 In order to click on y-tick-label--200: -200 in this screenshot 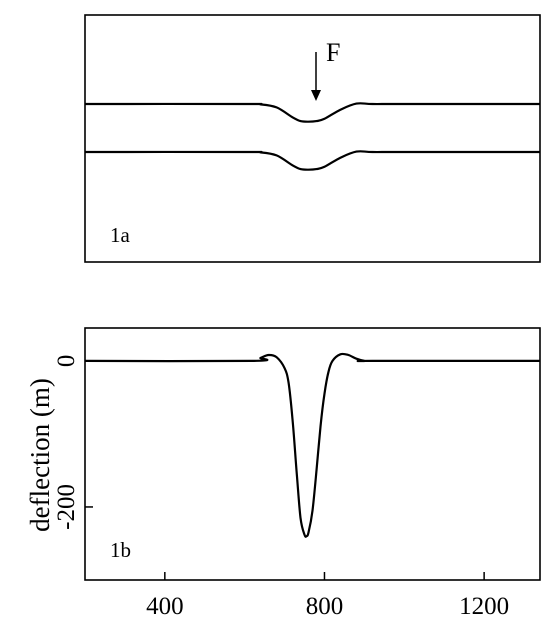, I will do `click(66, 507)`.